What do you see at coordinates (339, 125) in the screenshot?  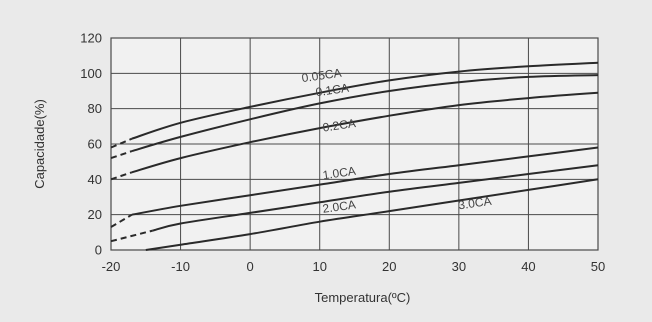 I see `curve-label: 0.2CA` at bounding box center [339, 125].